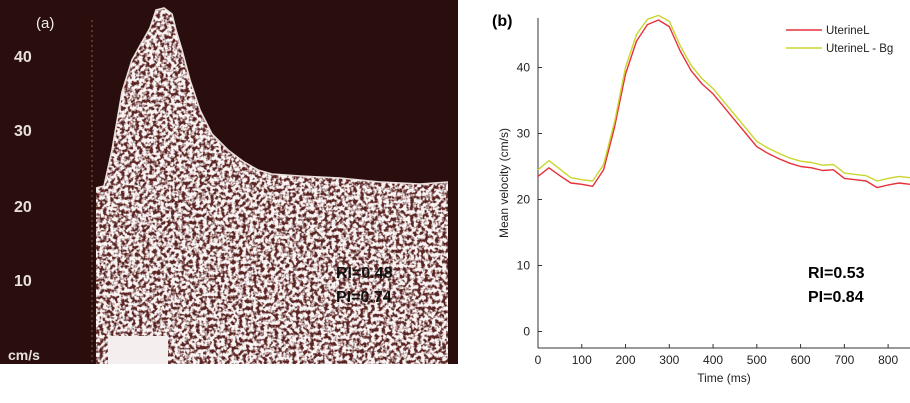 The width and height of the screenshot is (910, 403). I want to click on panel-b-label: (b), so click(502, 21).